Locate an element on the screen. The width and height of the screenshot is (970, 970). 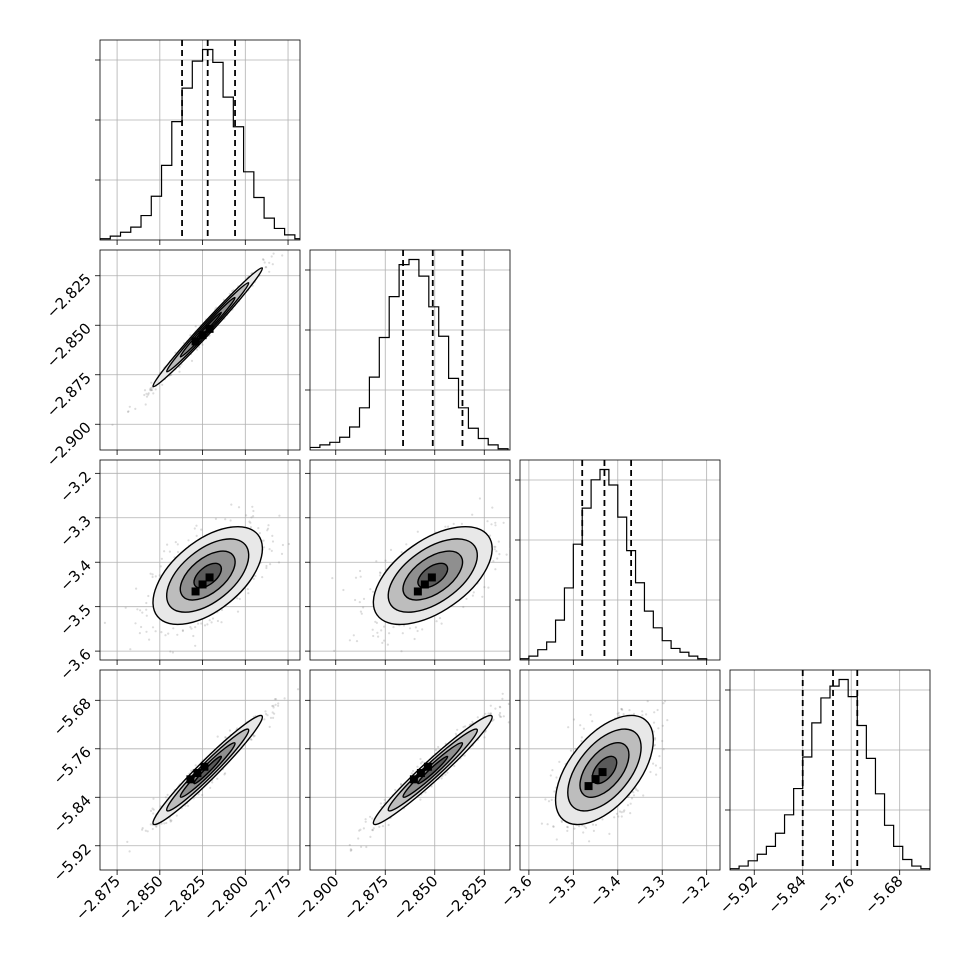
x-tick-label: −3.2 is located at coordinates (694, 891).